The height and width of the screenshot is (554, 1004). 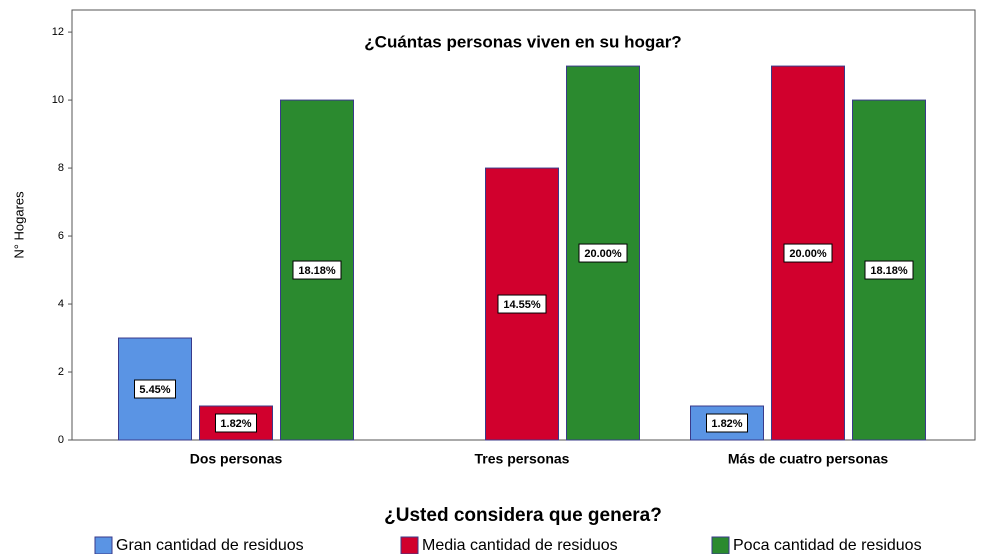 What do you see at coordinates (210, 545) in the screenshot?
I see `legend-label: Gran cantidad de residuos` at bounding box center [210, 545].